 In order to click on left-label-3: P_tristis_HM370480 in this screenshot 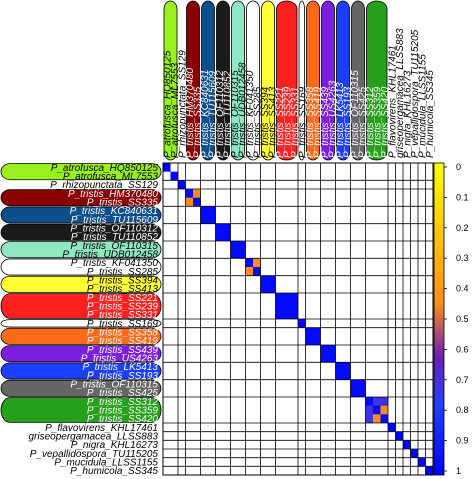, I will do `click(113, 194)`.